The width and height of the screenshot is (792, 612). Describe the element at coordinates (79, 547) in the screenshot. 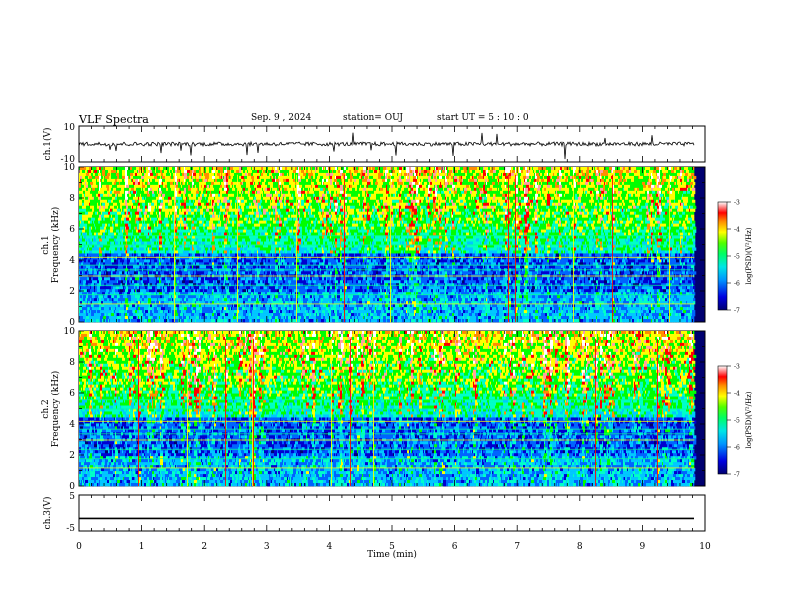

I see `x-tick-label: 0` at that location.